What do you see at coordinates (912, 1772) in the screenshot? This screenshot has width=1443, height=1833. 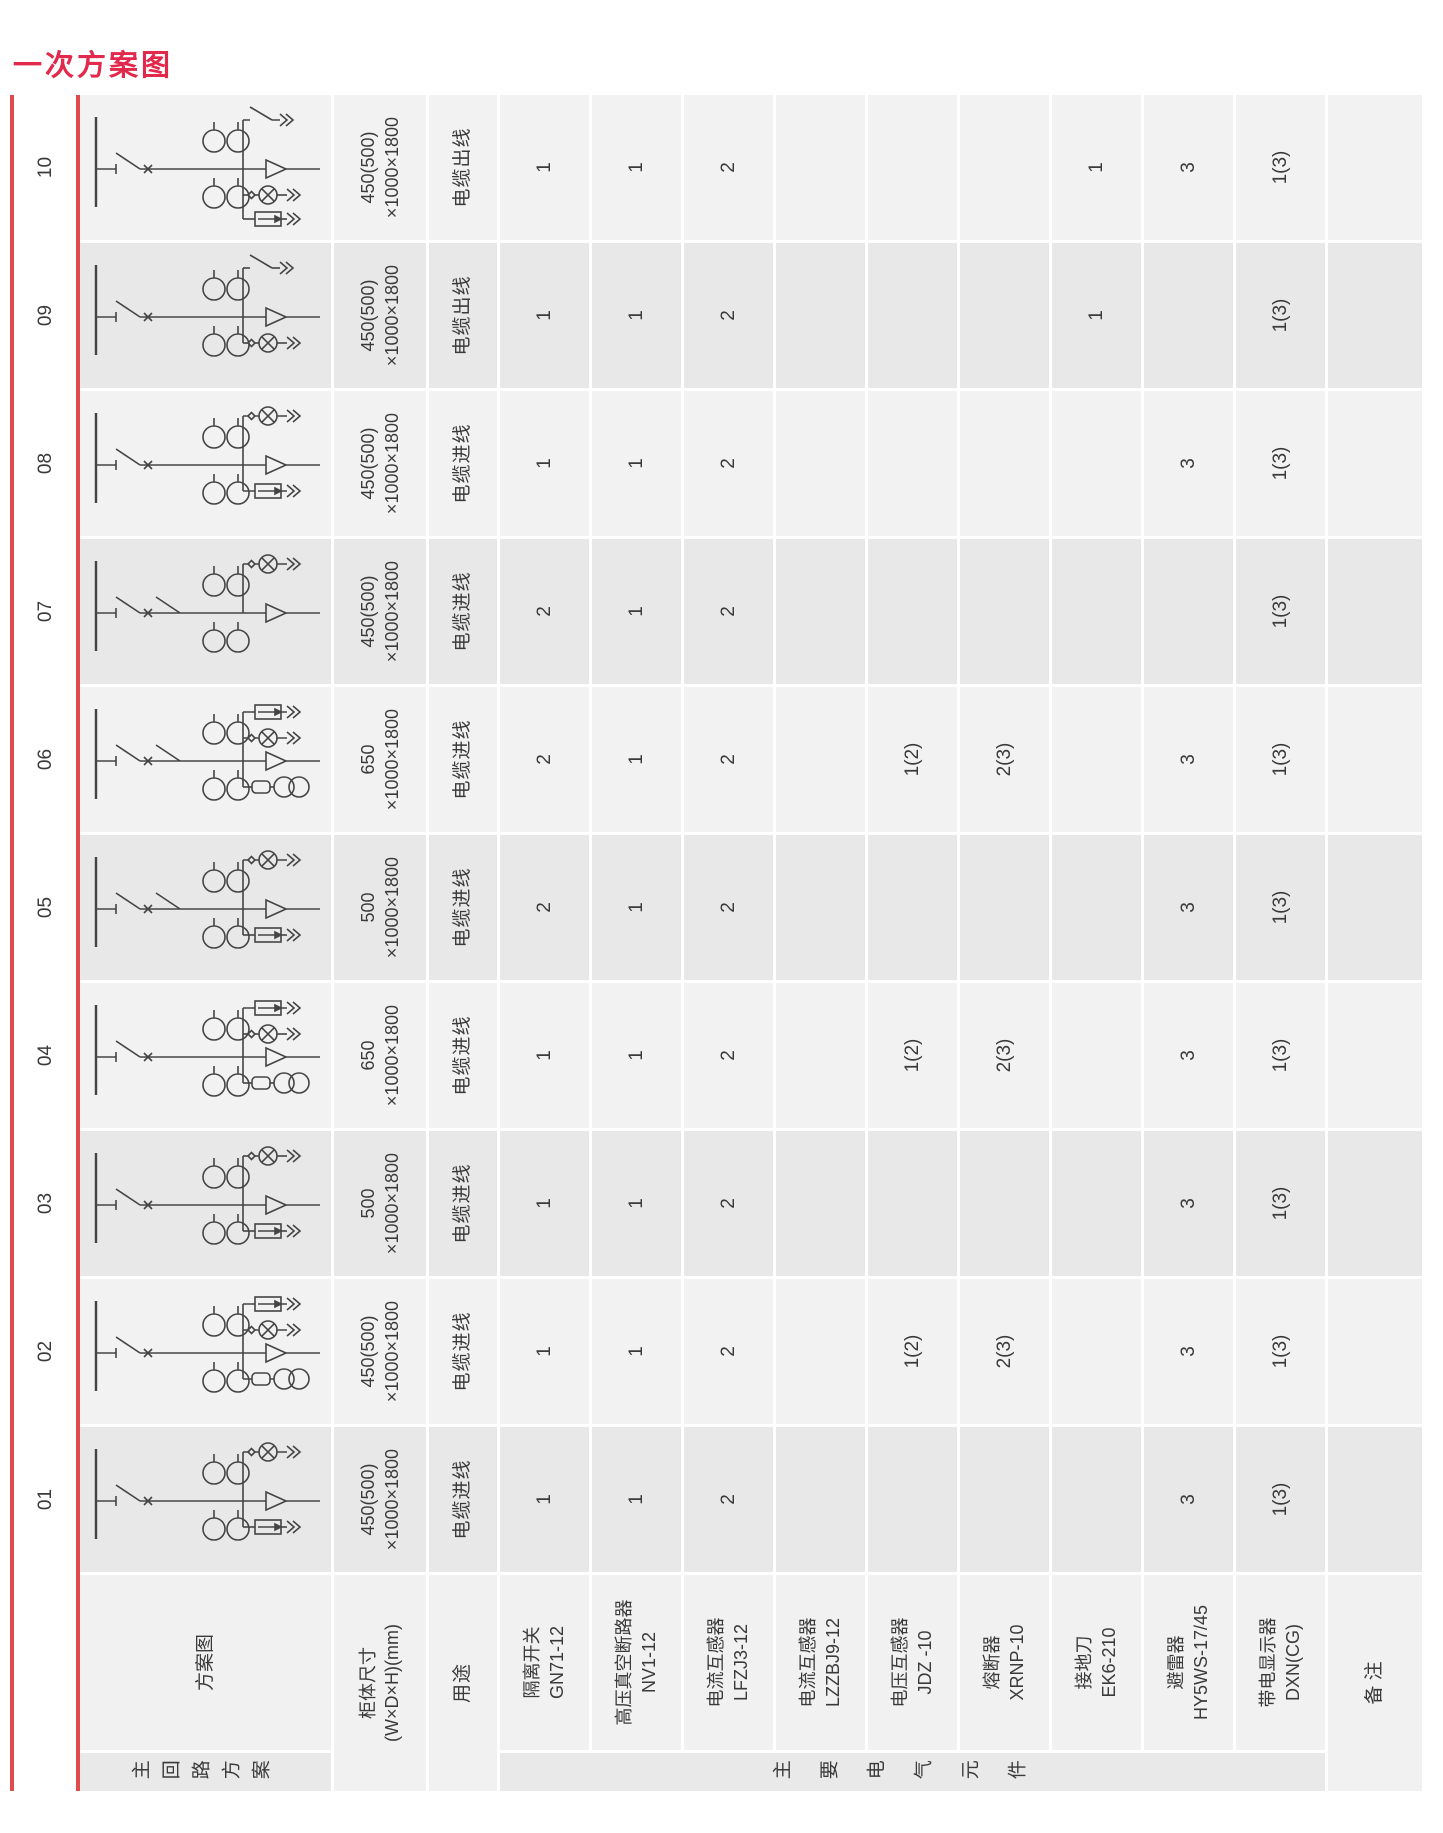 I see `group-label-main-components: 主要电气元件` at bounding box center [912, 1772].